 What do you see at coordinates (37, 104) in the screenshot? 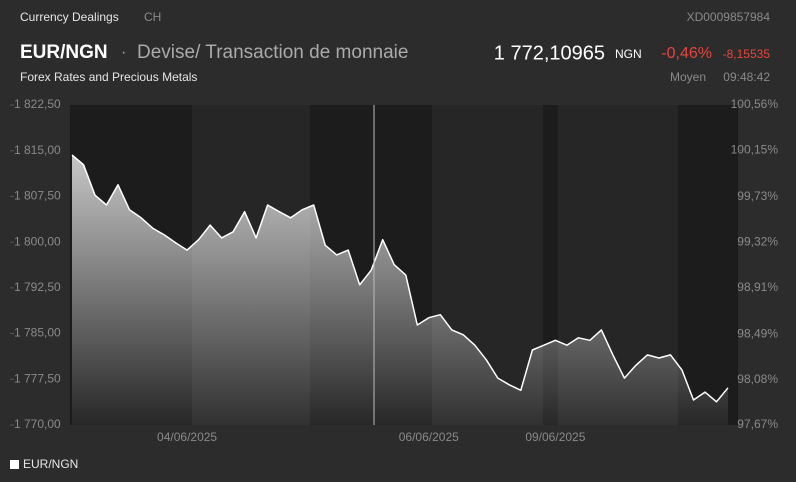
I see `y-tick-label: 1 822,50` at bounding box center [37, 104].